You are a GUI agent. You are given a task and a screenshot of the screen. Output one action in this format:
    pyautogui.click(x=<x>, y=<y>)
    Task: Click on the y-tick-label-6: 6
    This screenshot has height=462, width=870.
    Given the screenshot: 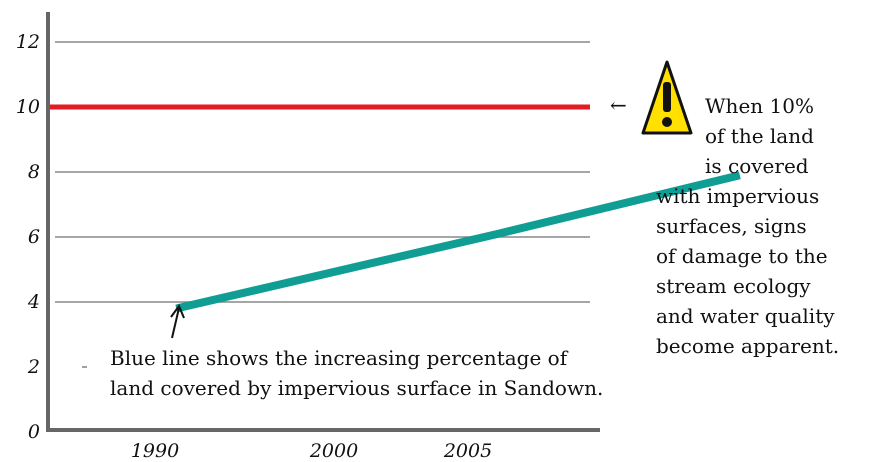 What is the action you would take?
    pyautogui.click(x=34, y=237)
    